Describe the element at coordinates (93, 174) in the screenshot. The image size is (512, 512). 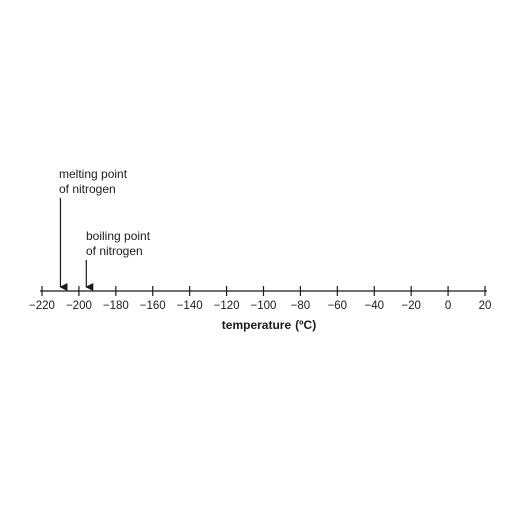
I see `melting-point-label-line1: melting point` at that location.